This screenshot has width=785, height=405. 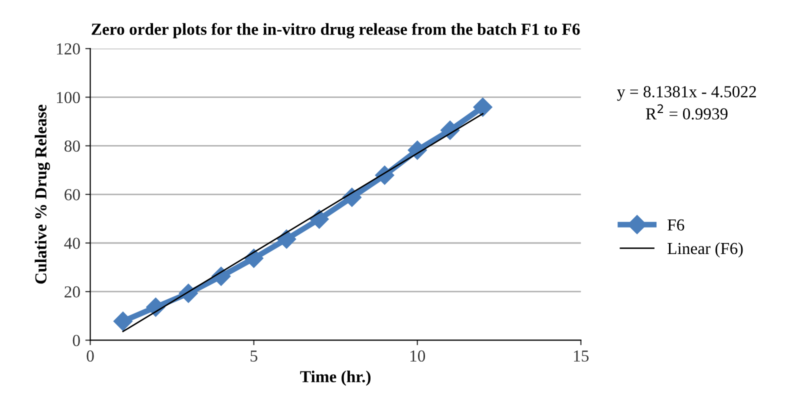 I want to click on y-tick-label: 40, so click(x=72, y=243).